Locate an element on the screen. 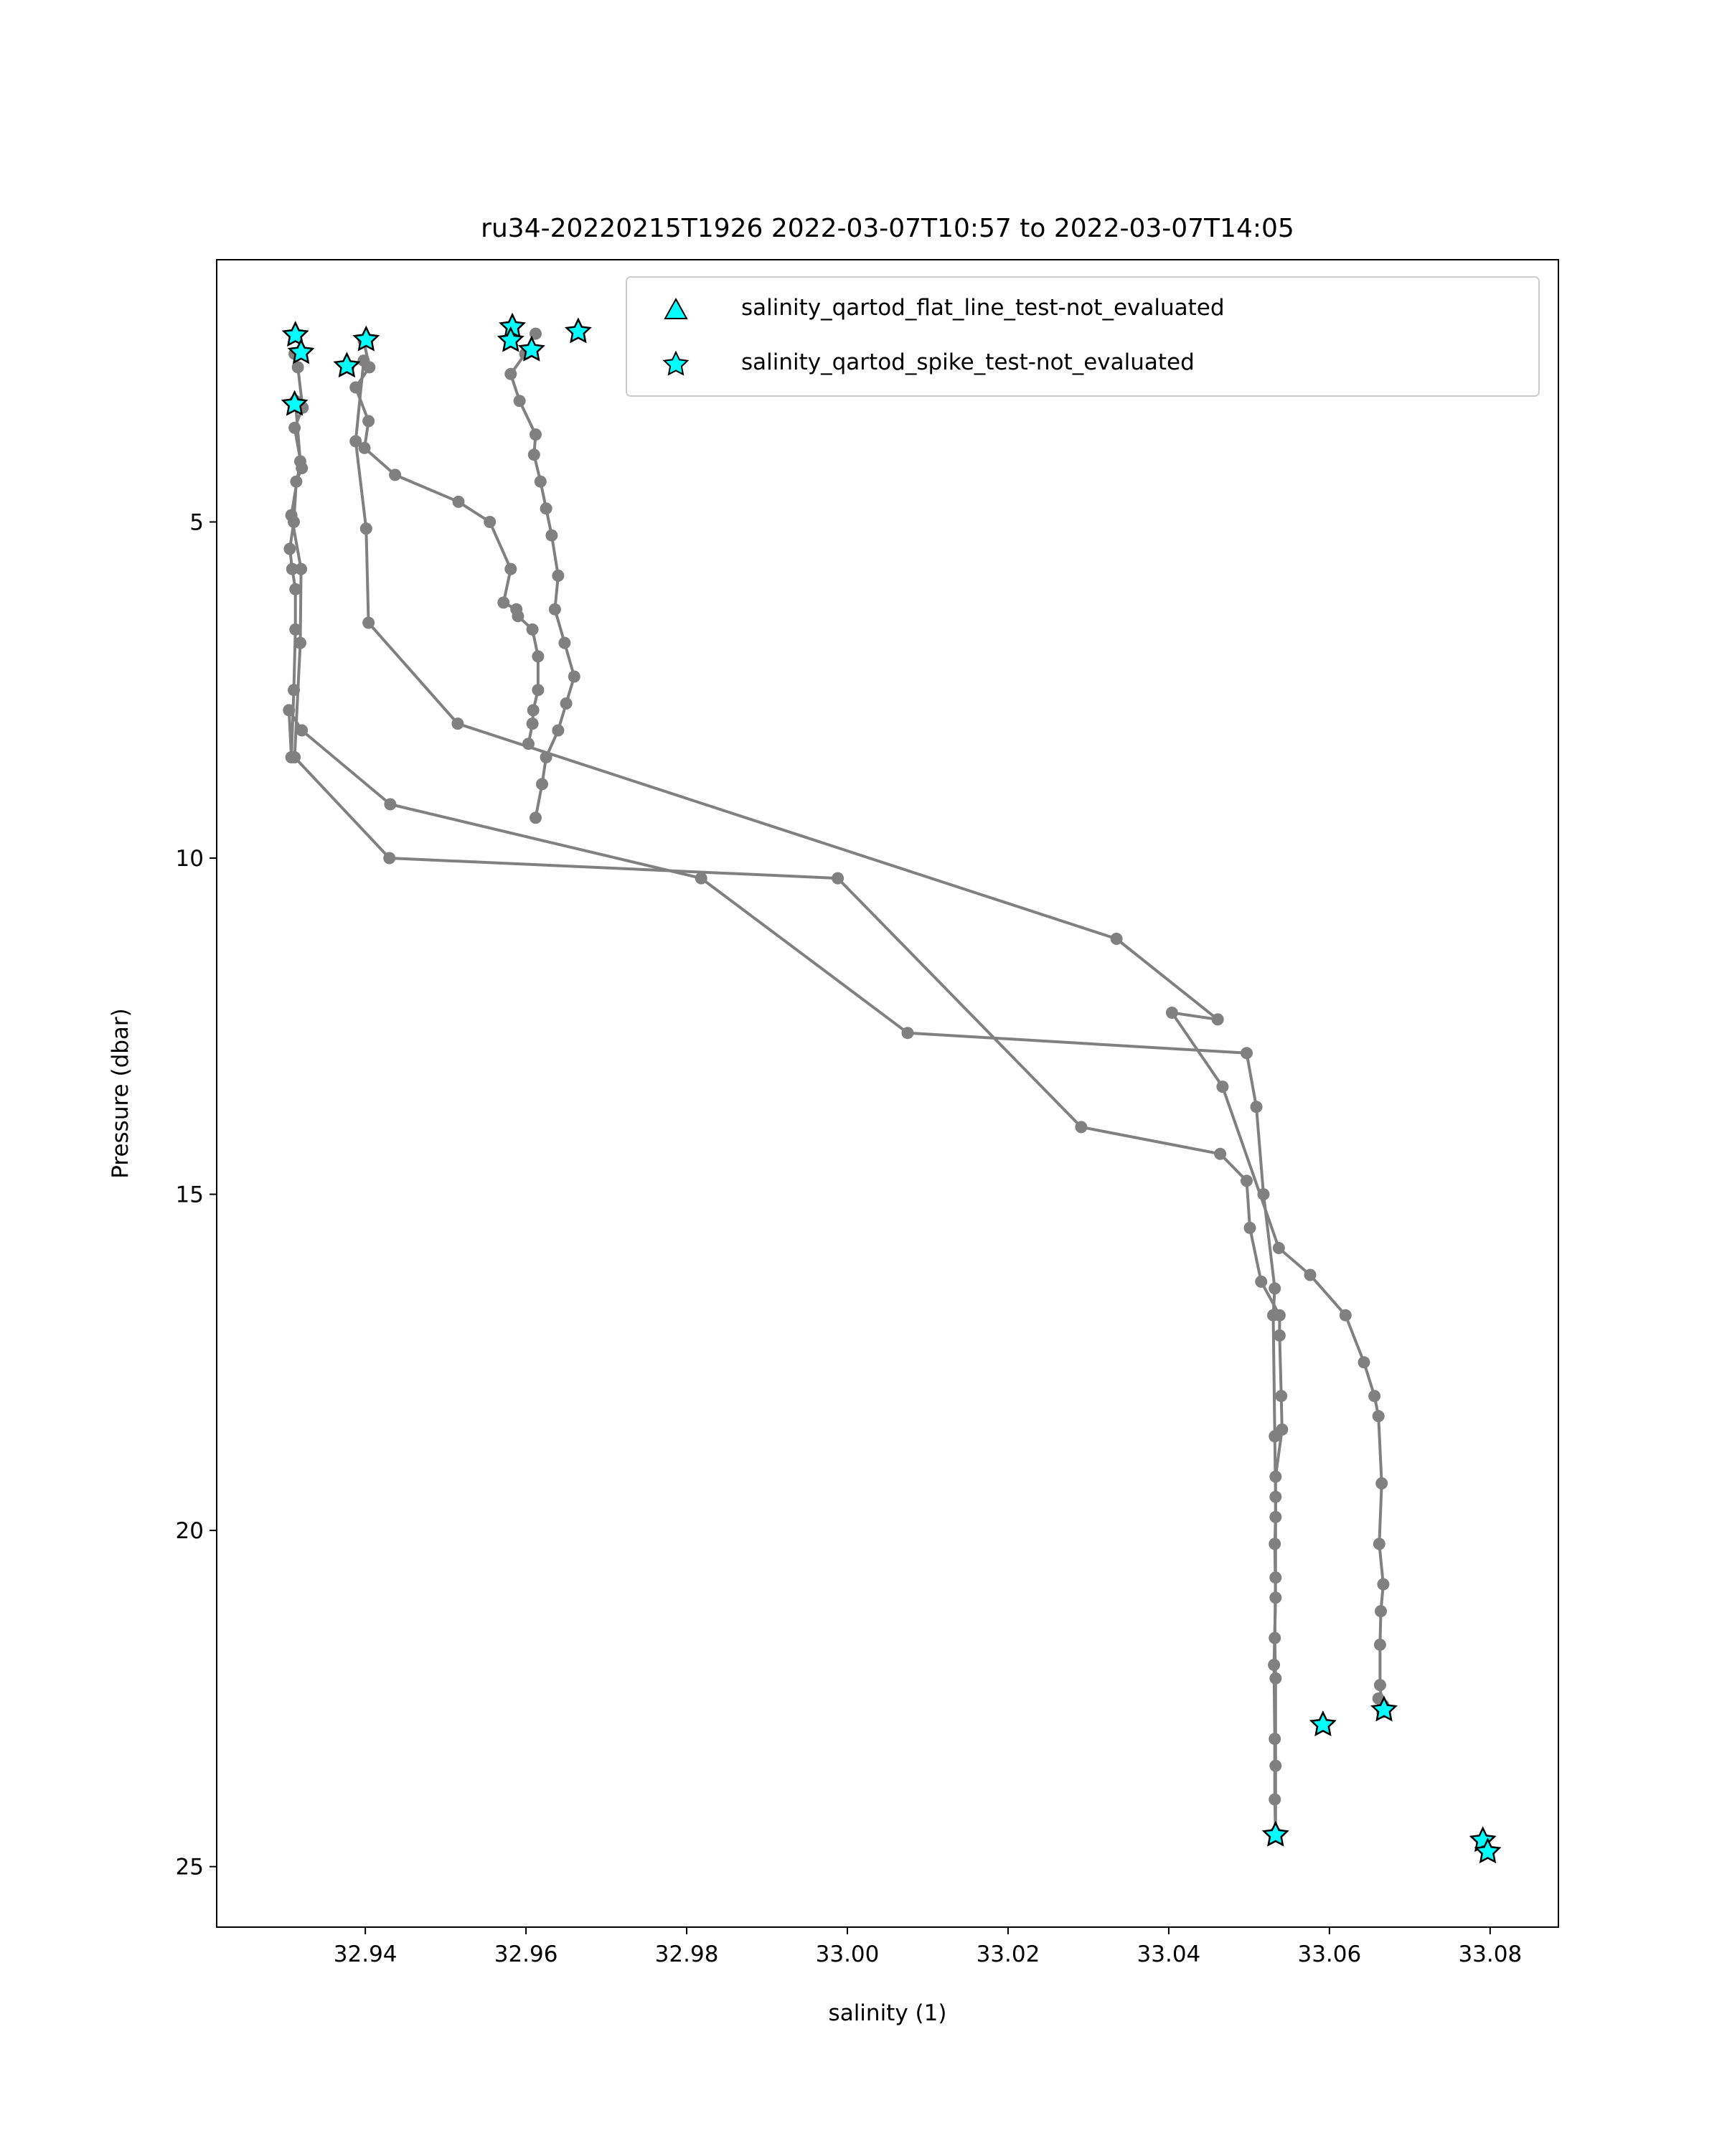 This screenshot has height=2156, width=1722. y-tick-label: 15 is located at coordinates (190, 1195).